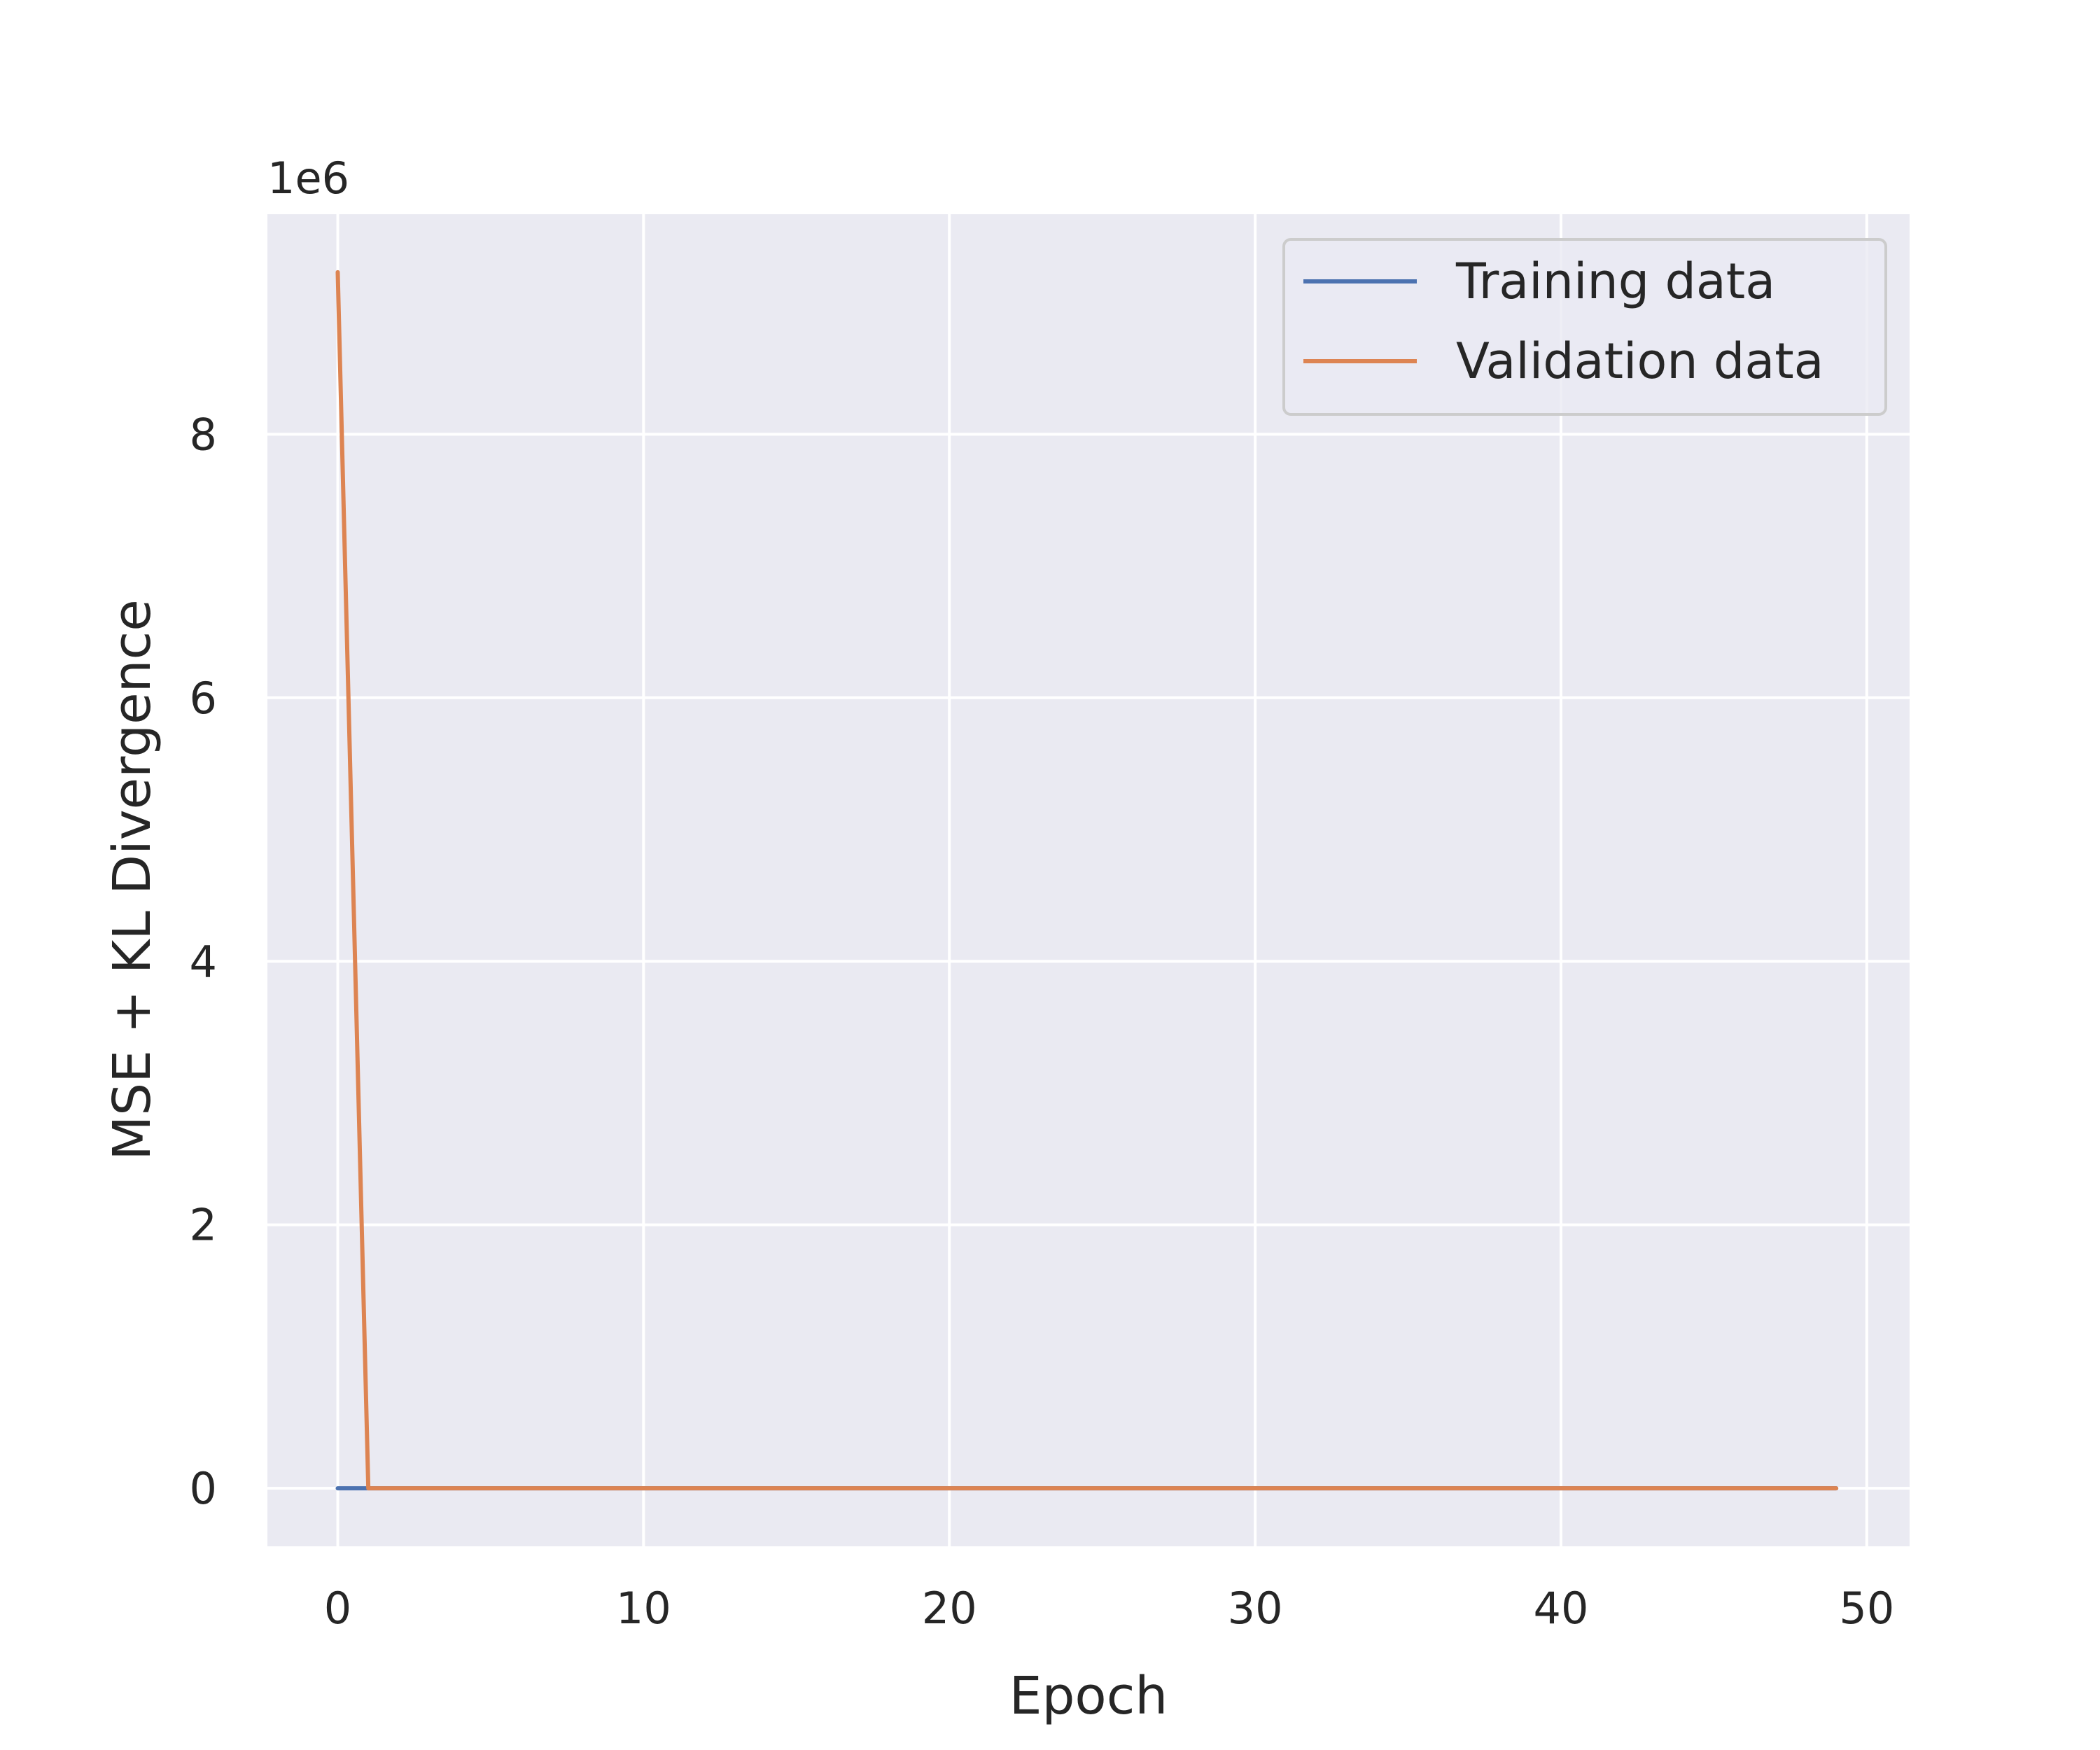 This screenshot has width=2100, height=1750. Describe the element at coordinates (1615, 281) in the screenshot. I see `legend-label-training: Training data` at that location.